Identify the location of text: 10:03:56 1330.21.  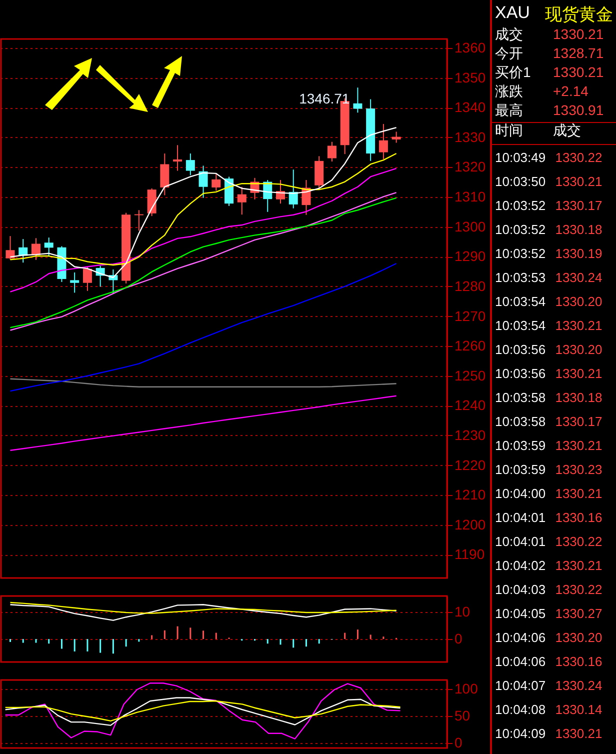
(548, 373).